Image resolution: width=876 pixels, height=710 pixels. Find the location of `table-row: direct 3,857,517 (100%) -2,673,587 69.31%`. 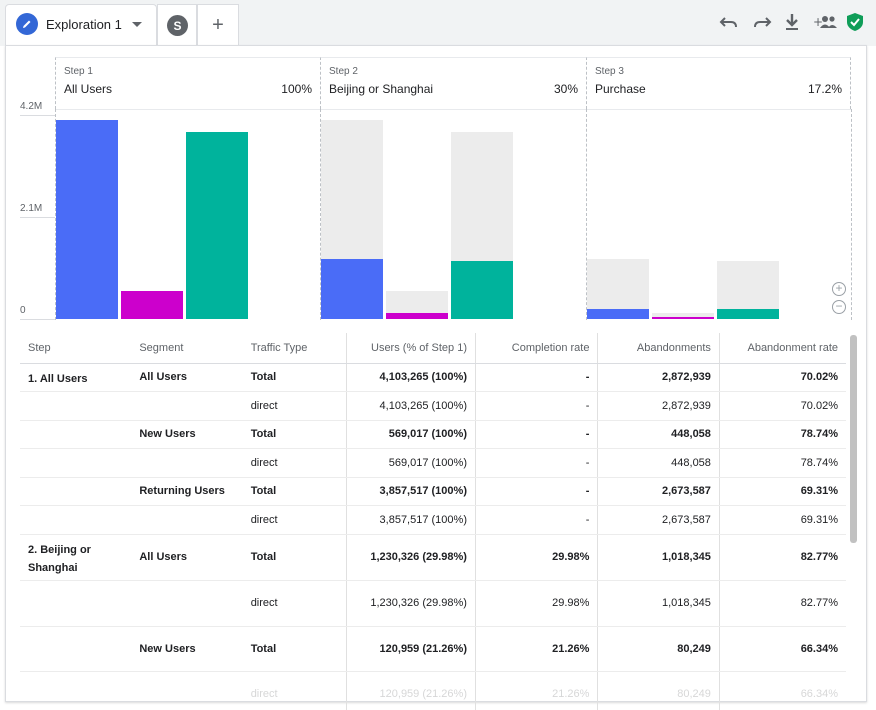

table-row: direct 3,857,517 (100%) -2,673,587 69.31% is located at coordinates (433, 520).